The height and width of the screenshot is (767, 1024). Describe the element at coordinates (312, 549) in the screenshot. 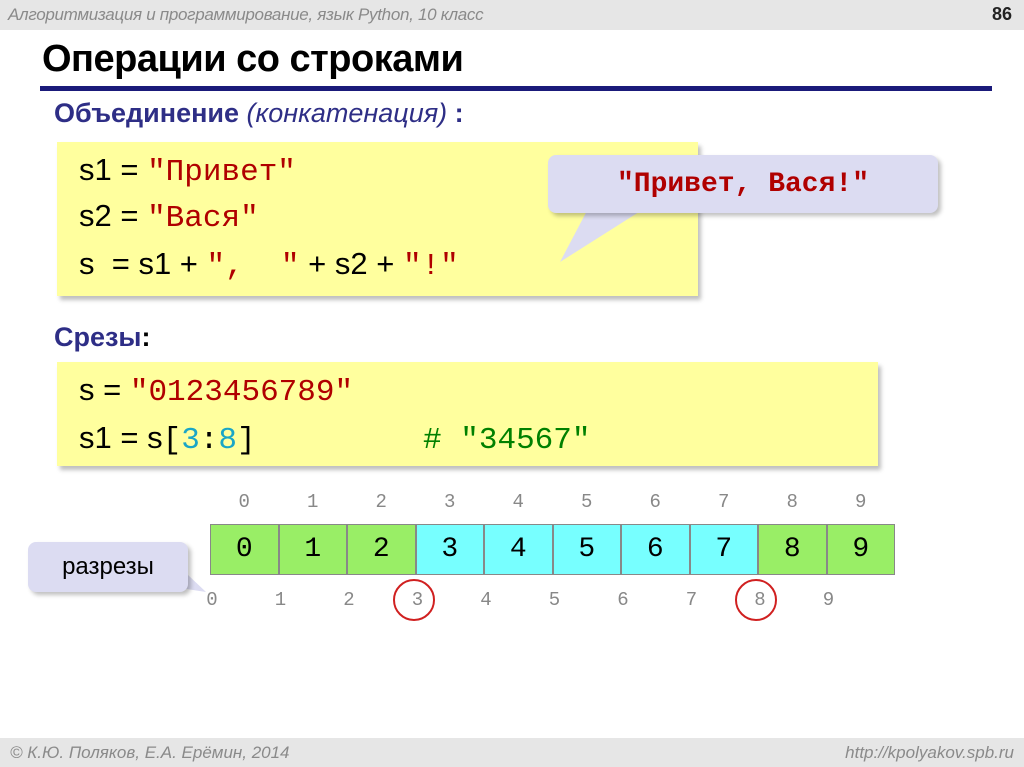

I see `string-cell: 1` at that location.